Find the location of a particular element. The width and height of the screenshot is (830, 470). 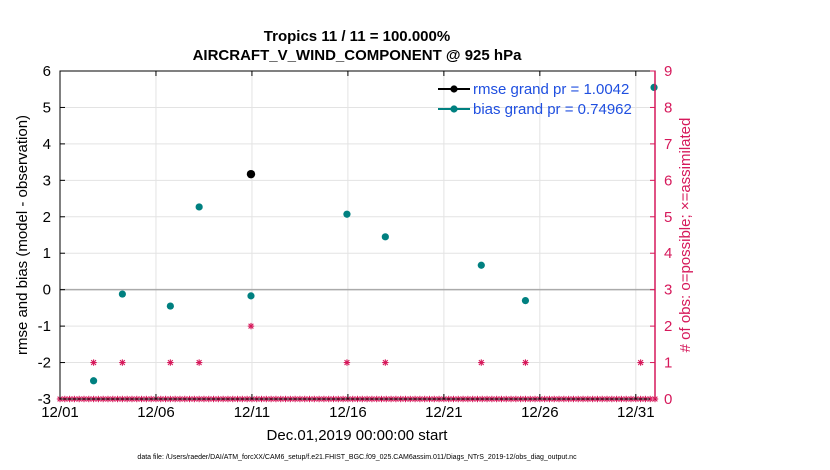

chart-title: Tropics 11 / 11 = 100.000% is located at coordinates (357, 36).